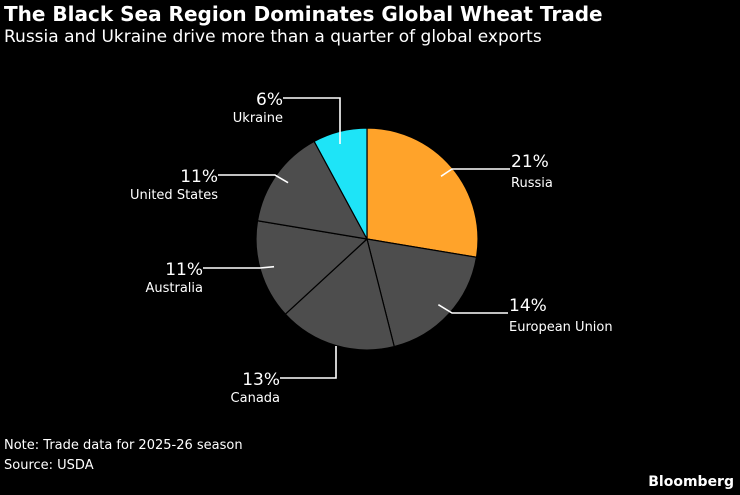  What do you see at coordinates (312, 268) in the screenshot?
I see `pie-slice-australia` at bounding box center [312, 268].